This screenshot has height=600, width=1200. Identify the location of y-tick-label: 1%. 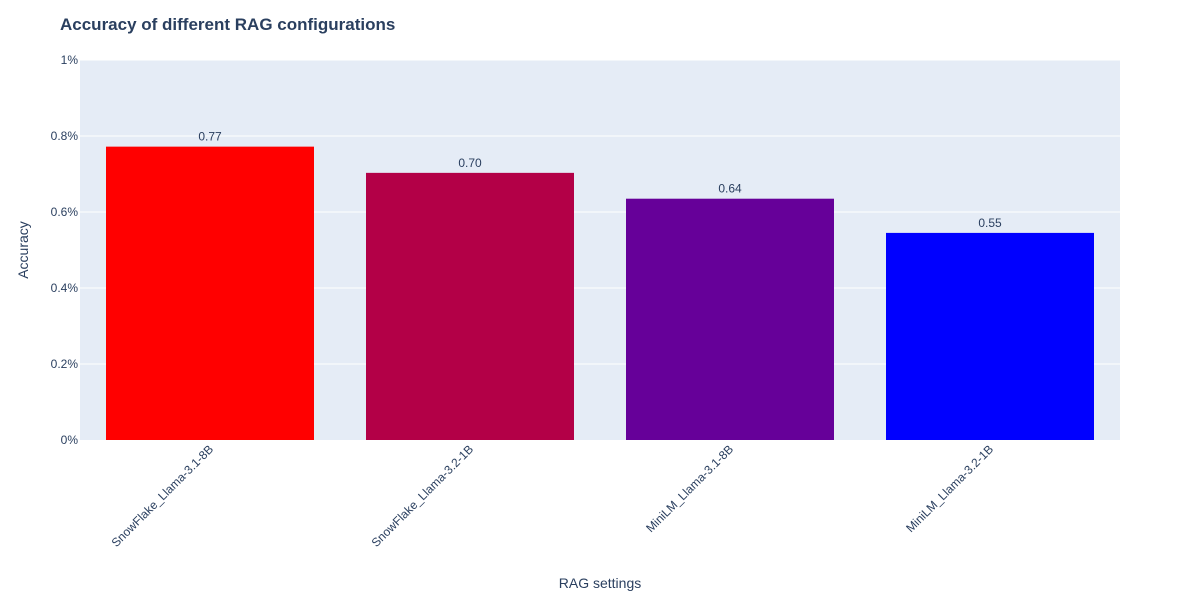
(70, 60).